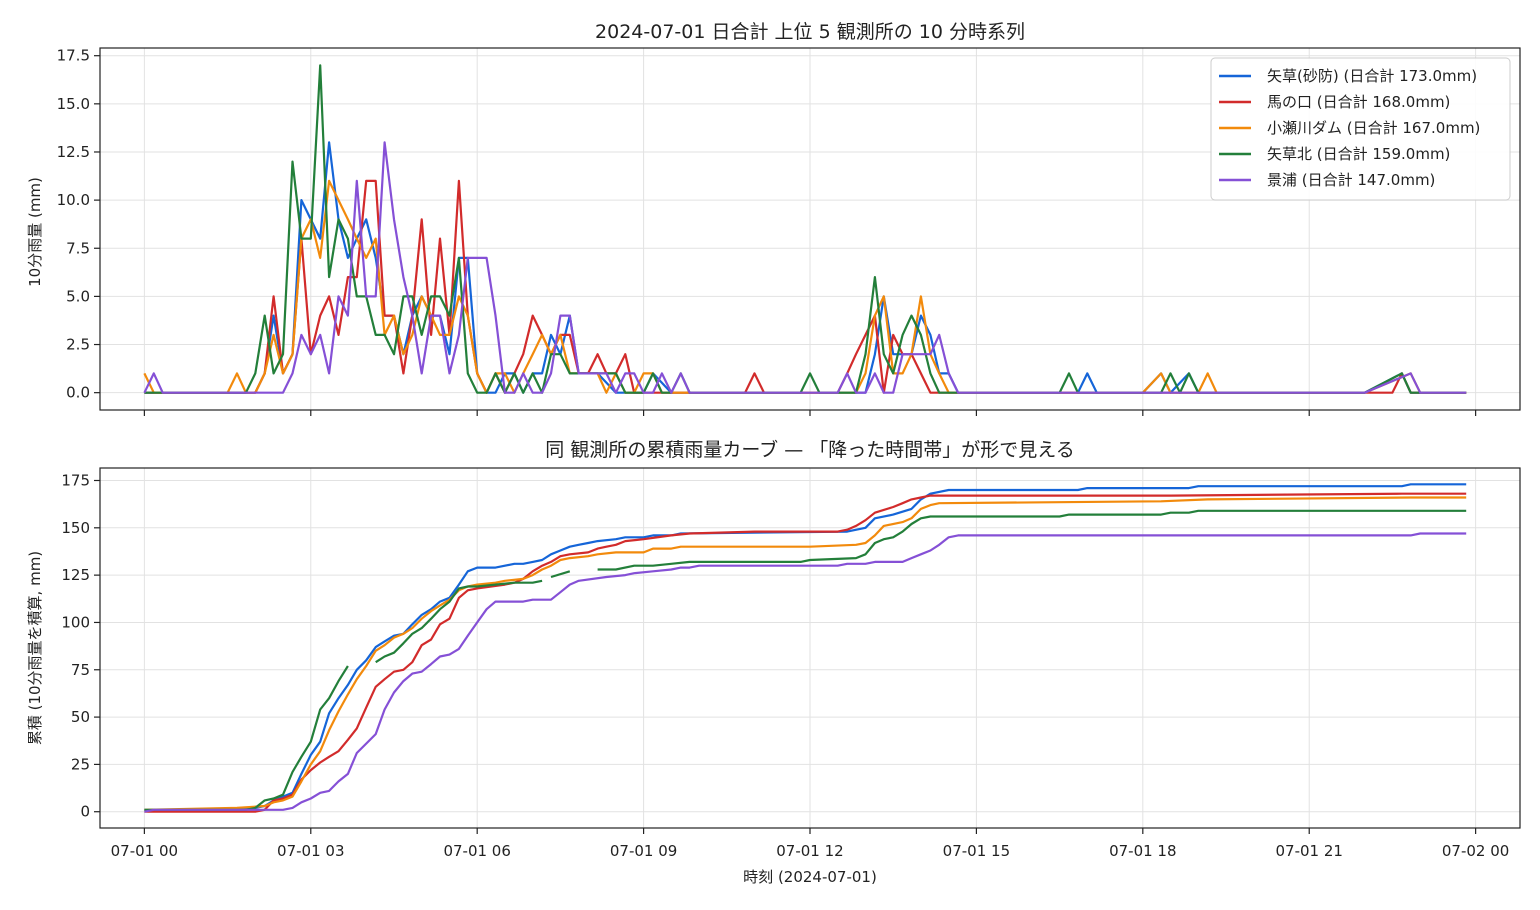 This screenshot has width=1540, height=910. I want to click on x-tick-label: 07-01 09, so click(643, 851).